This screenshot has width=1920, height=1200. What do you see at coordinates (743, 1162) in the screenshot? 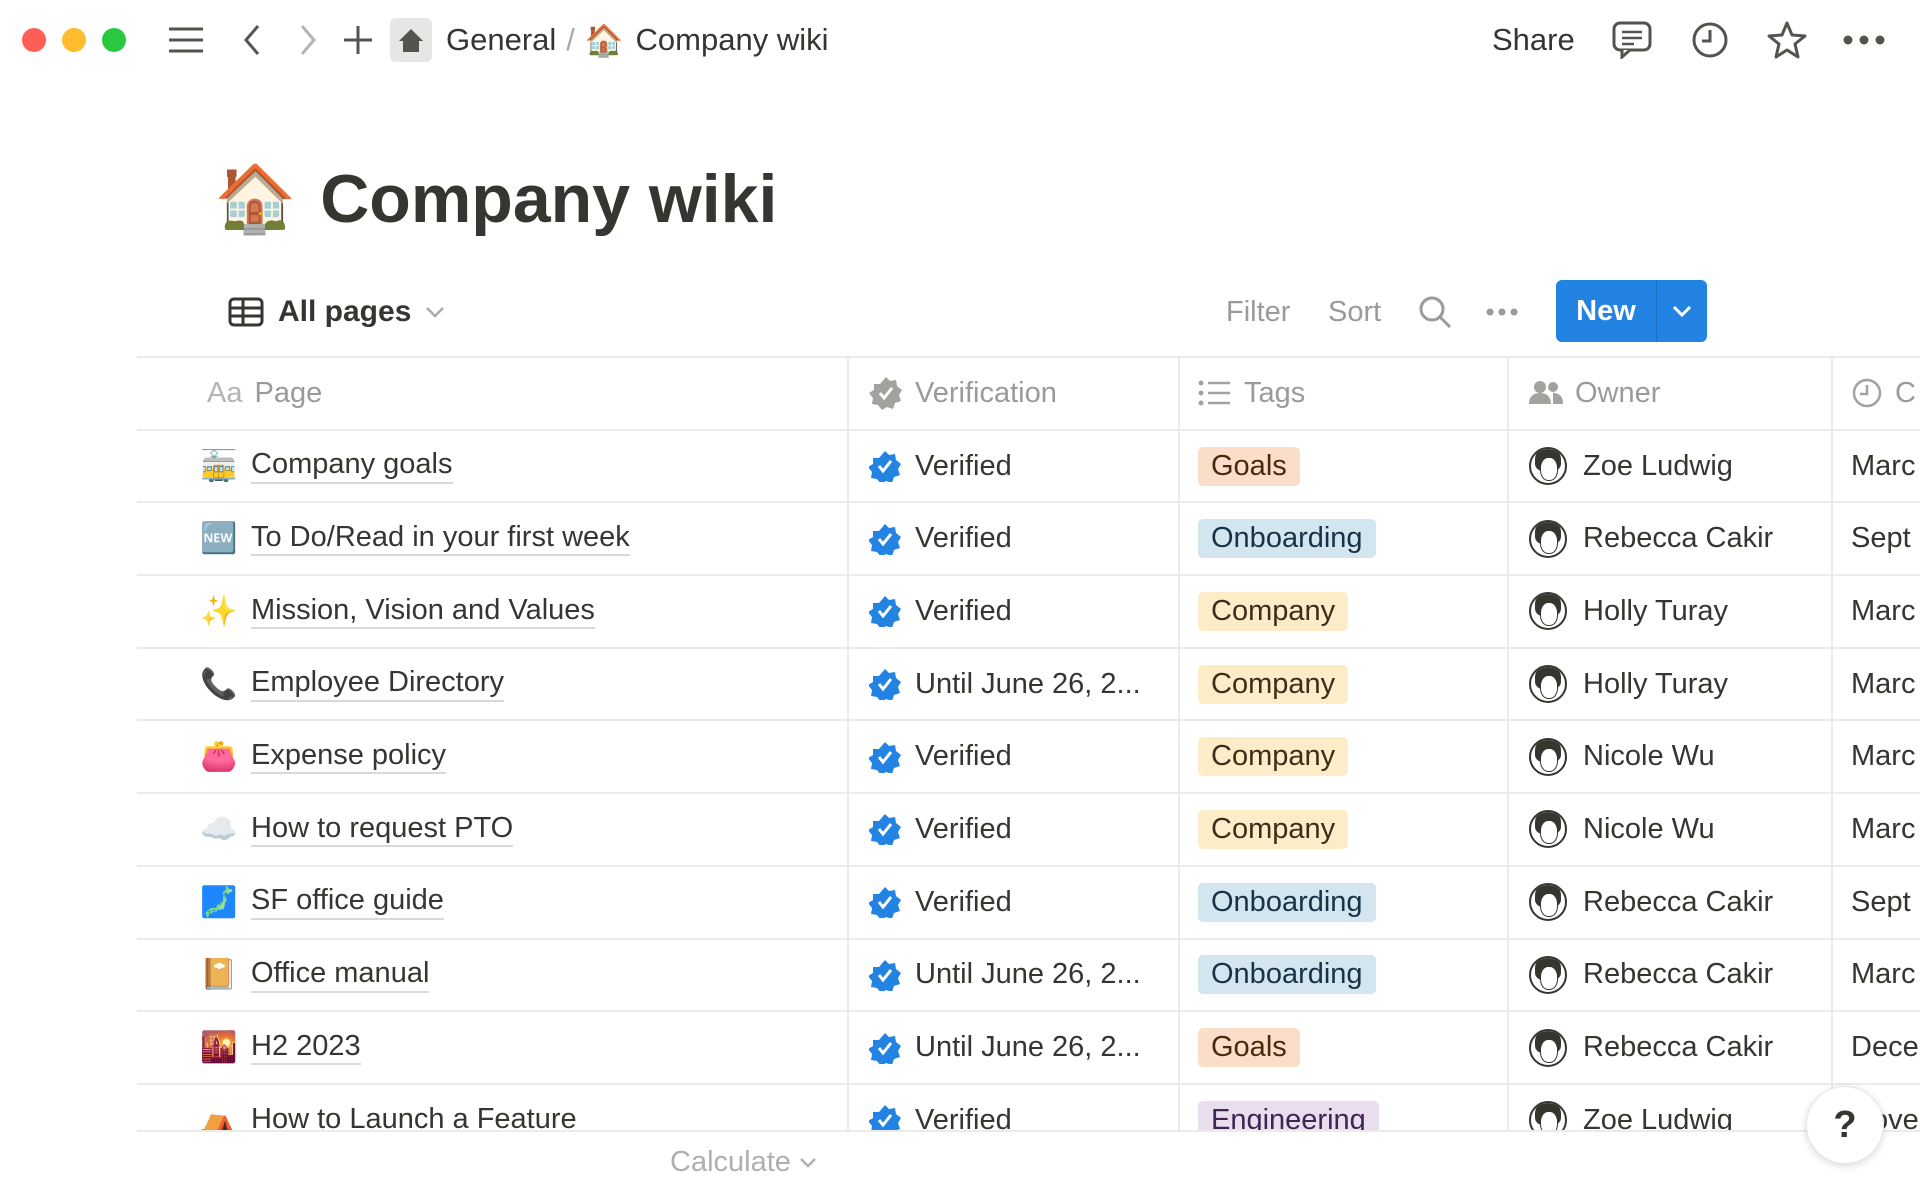
I see `calculate-button: Calculate` at bounding box center [743, 1162].